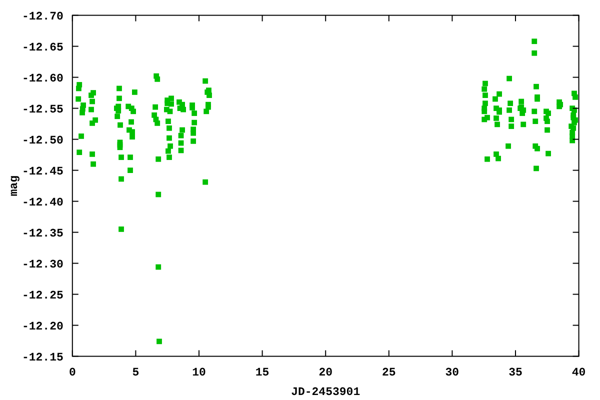 This screenshot has height=400, width=600. I want to click on x-tick-label: 30, so click(452, 373).